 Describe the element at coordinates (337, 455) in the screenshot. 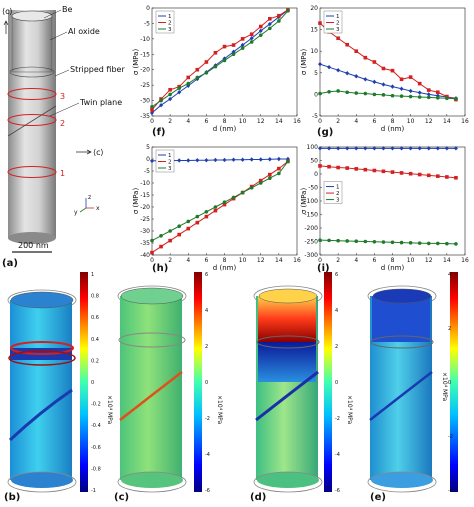

I see `colorbar-tick-label-d: -4` at that location.